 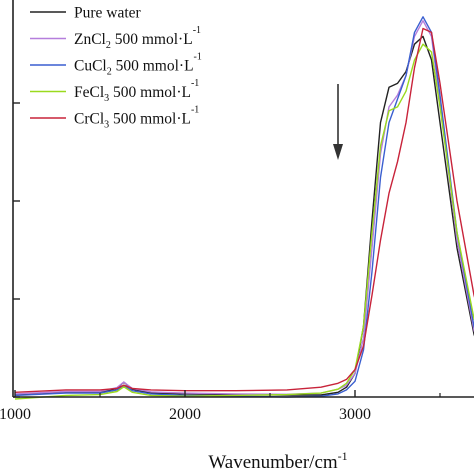 I want to click on arrow-down-icon, so click(x=338, y=152).